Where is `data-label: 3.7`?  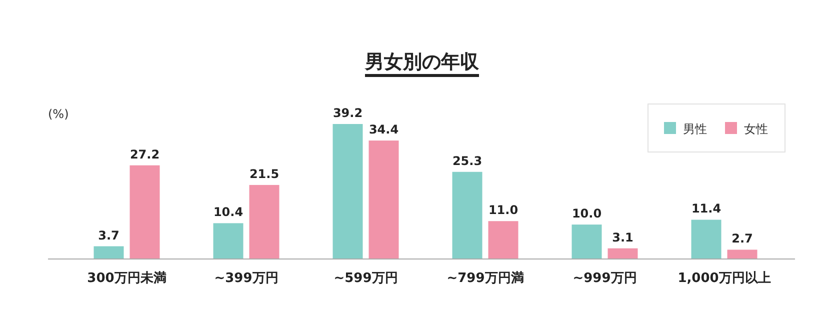 data-label: 3.7 is located at coordinates (109, 235).